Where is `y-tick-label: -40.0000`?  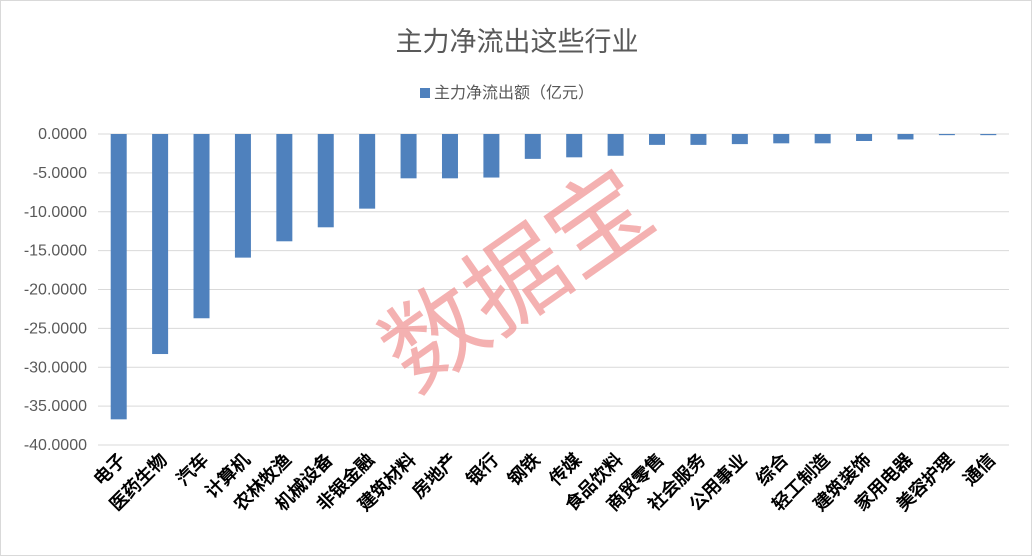 y-tick-label: -40.0000 is located at coordinates (55, 445).